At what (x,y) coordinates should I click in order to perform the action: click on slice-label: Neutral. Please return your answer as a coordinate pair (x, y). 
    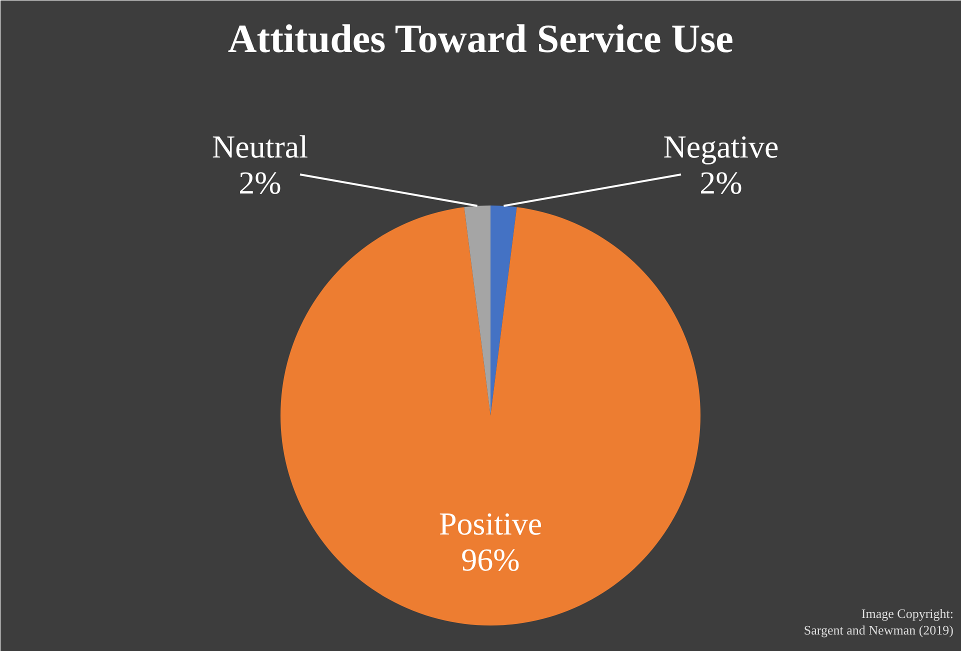
    Looking at the image, I should click on (260, 146).